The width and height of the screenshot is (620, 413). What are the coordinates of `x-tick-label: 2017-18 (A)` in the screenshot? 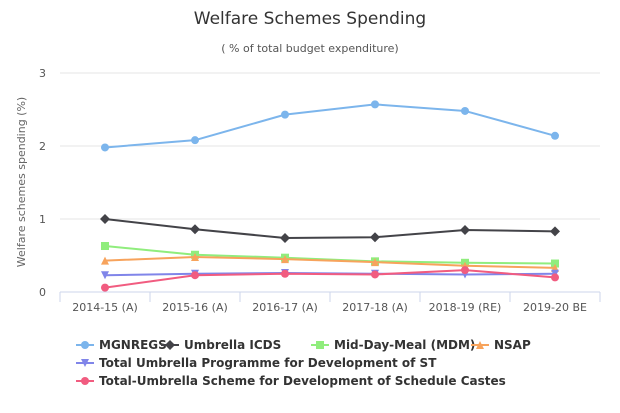 It's located at (375, 307).